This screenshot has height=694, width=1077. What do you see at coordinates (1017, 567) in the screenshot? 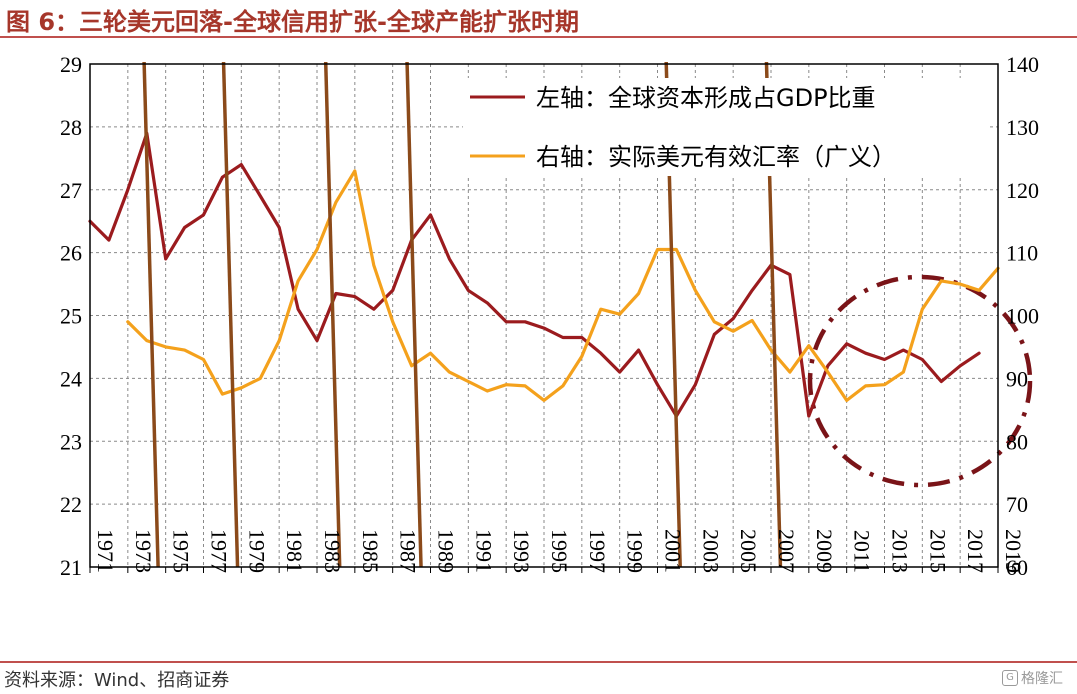
I see `right-tick-label: 60` at bounding box center [1017, 567].